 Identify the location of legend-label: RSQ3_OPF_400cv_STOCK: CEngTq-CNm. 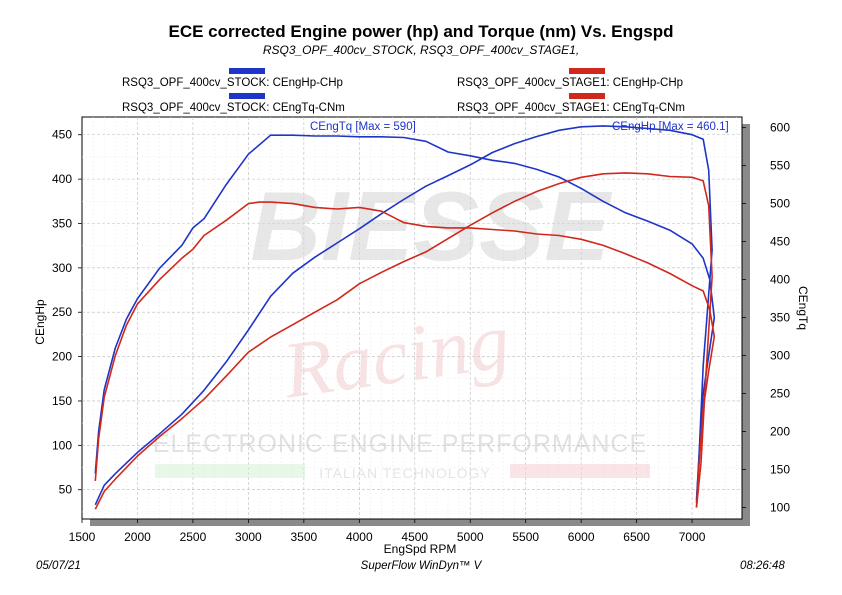
(233, 108).